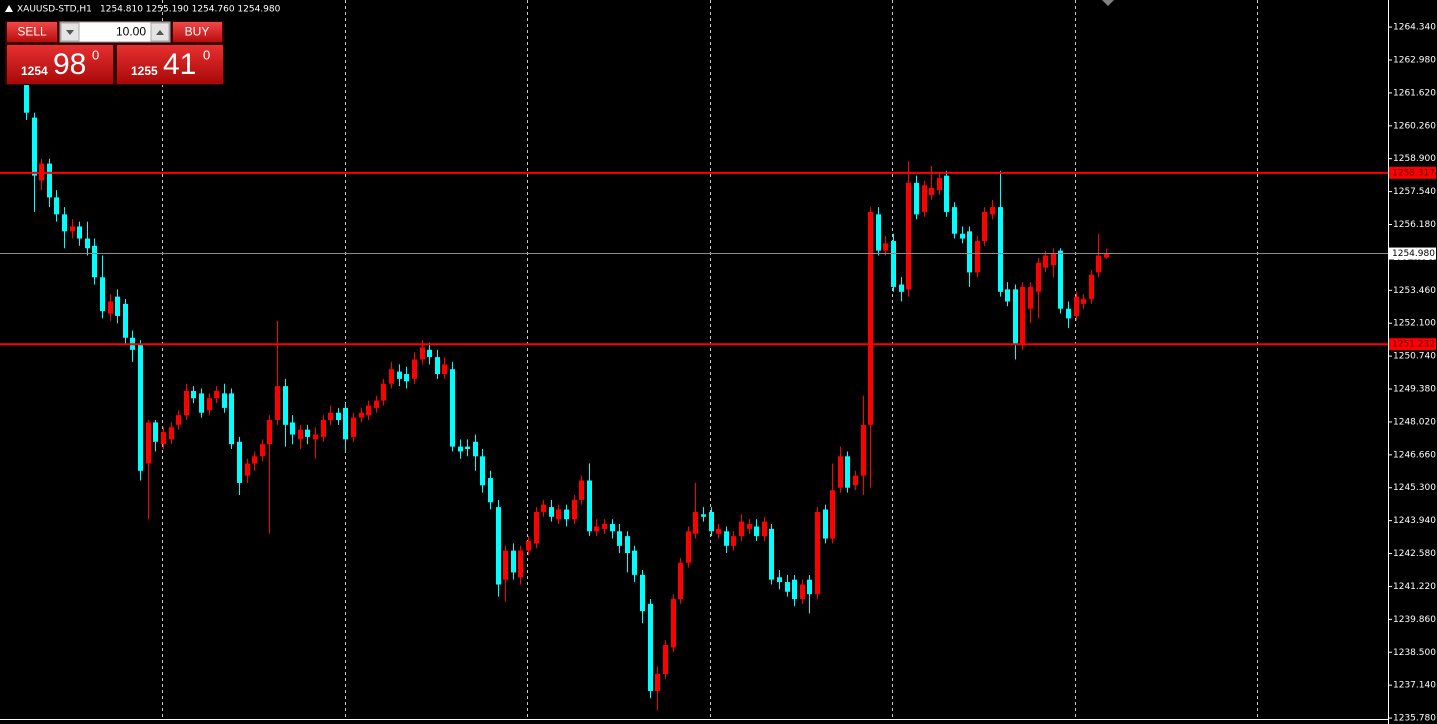 The image size is (1437, 724). I want to click on lot-value: 10.00, so click(131, 32).